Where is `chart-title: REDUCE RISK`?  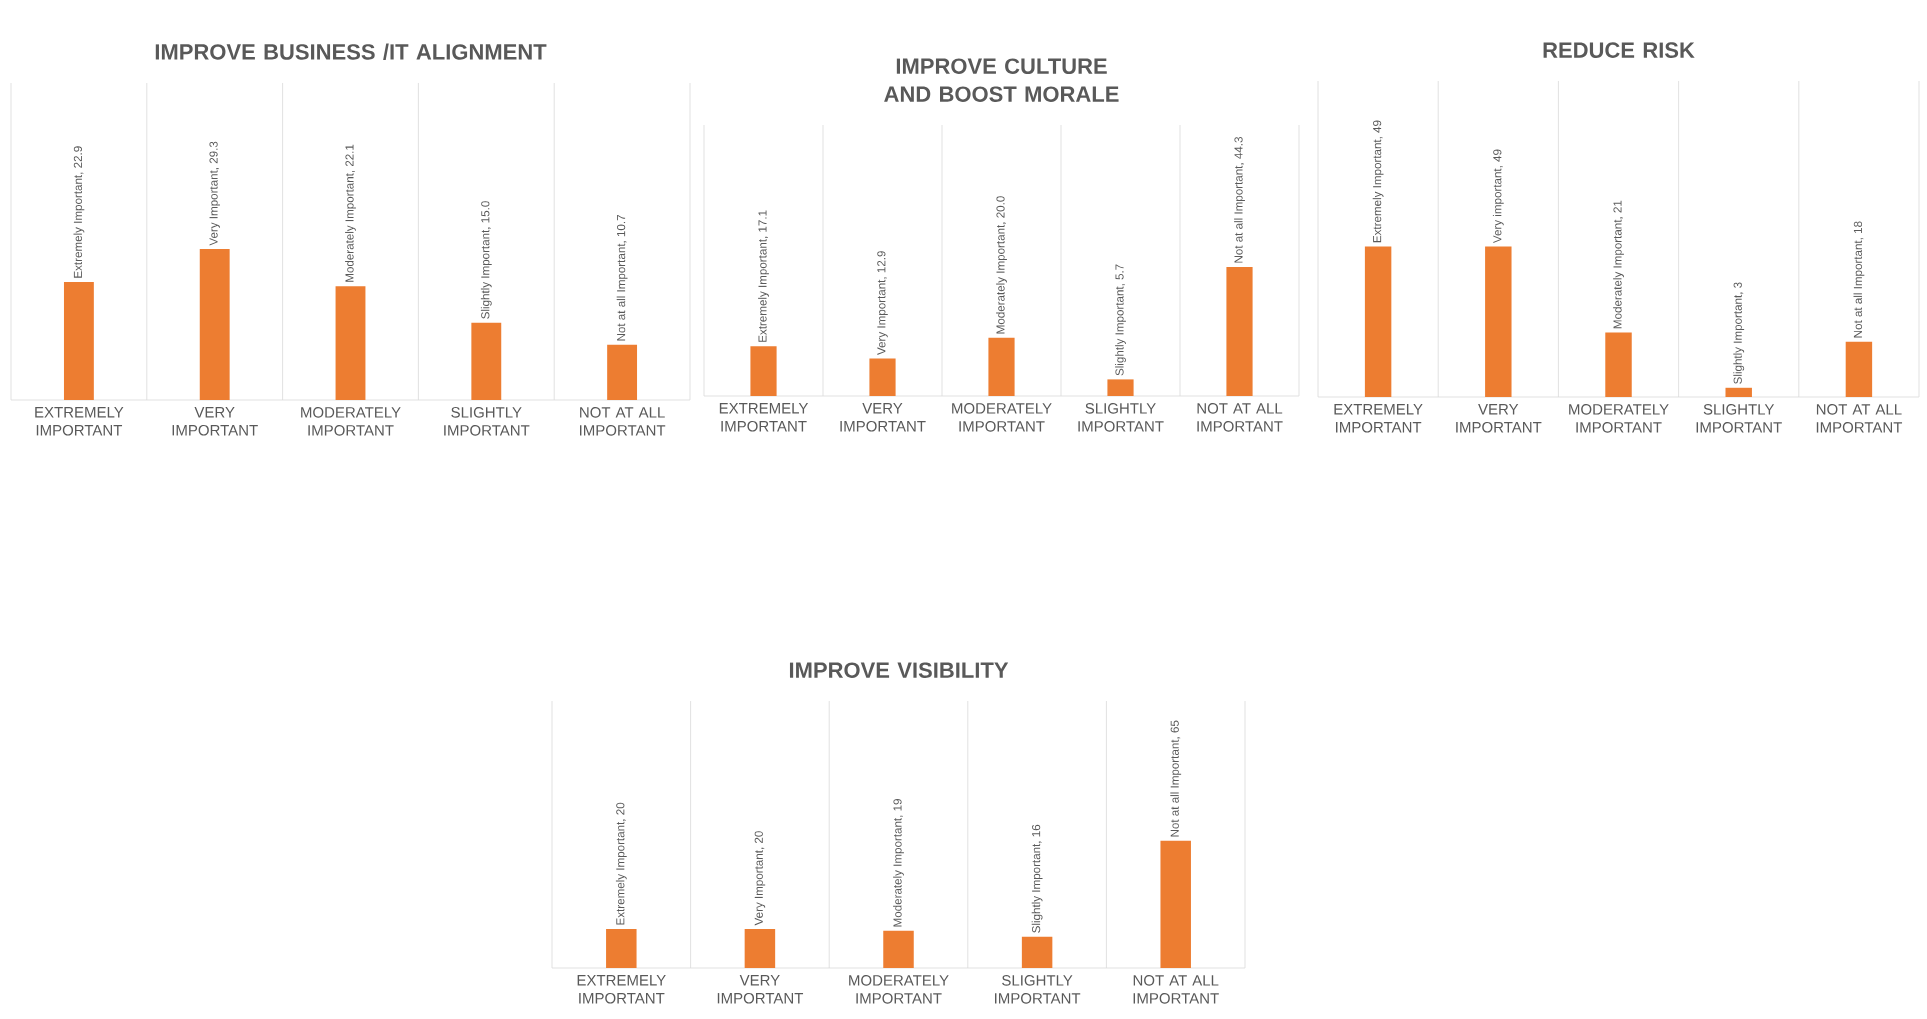
chart-title: REDUCE RISK is located at coordinates (1619, 50).